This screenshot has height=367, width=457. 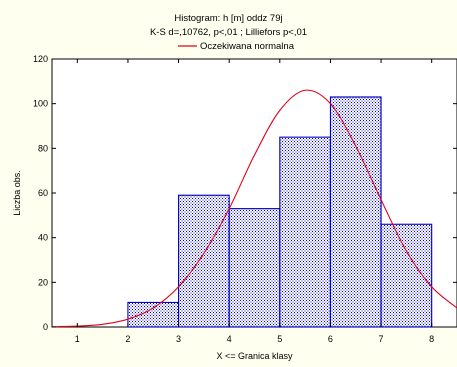 I want to click on x-axis-label: X <= Granica klasy, so click(x=254, y=356).